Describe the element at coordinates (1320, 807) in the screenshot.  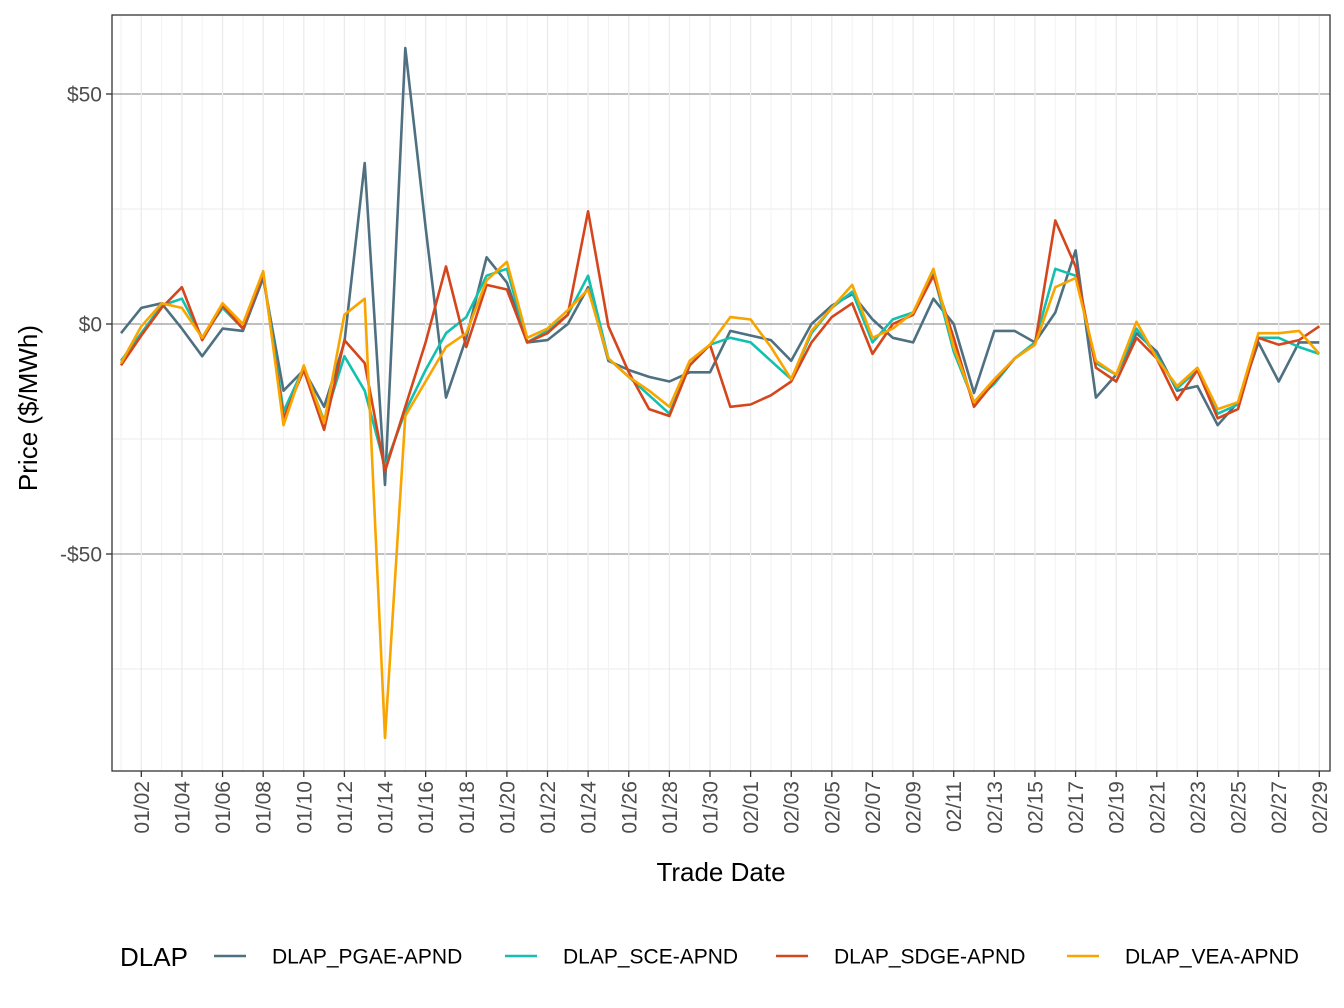
I see `x-tick-label: 02/29` at that location.